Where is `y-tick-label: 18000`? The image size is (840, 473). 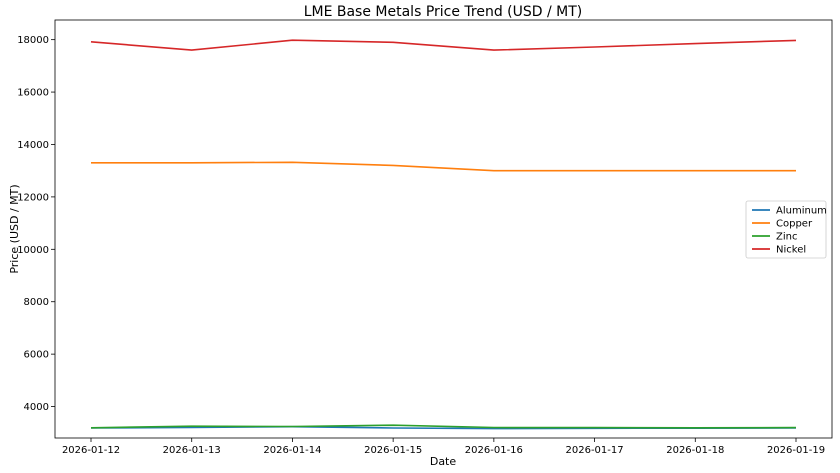
y-tick-label: 18000 is located at coordinates (33, 40).